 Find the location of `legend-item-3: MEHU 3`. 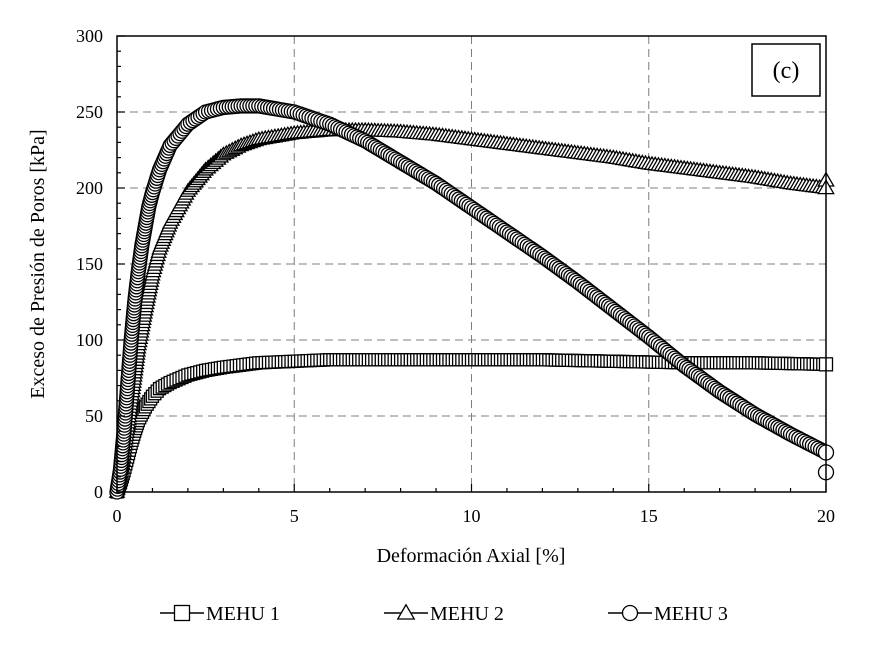

legend-item-3: MEHU 3 is located at coordinates (668, 614).